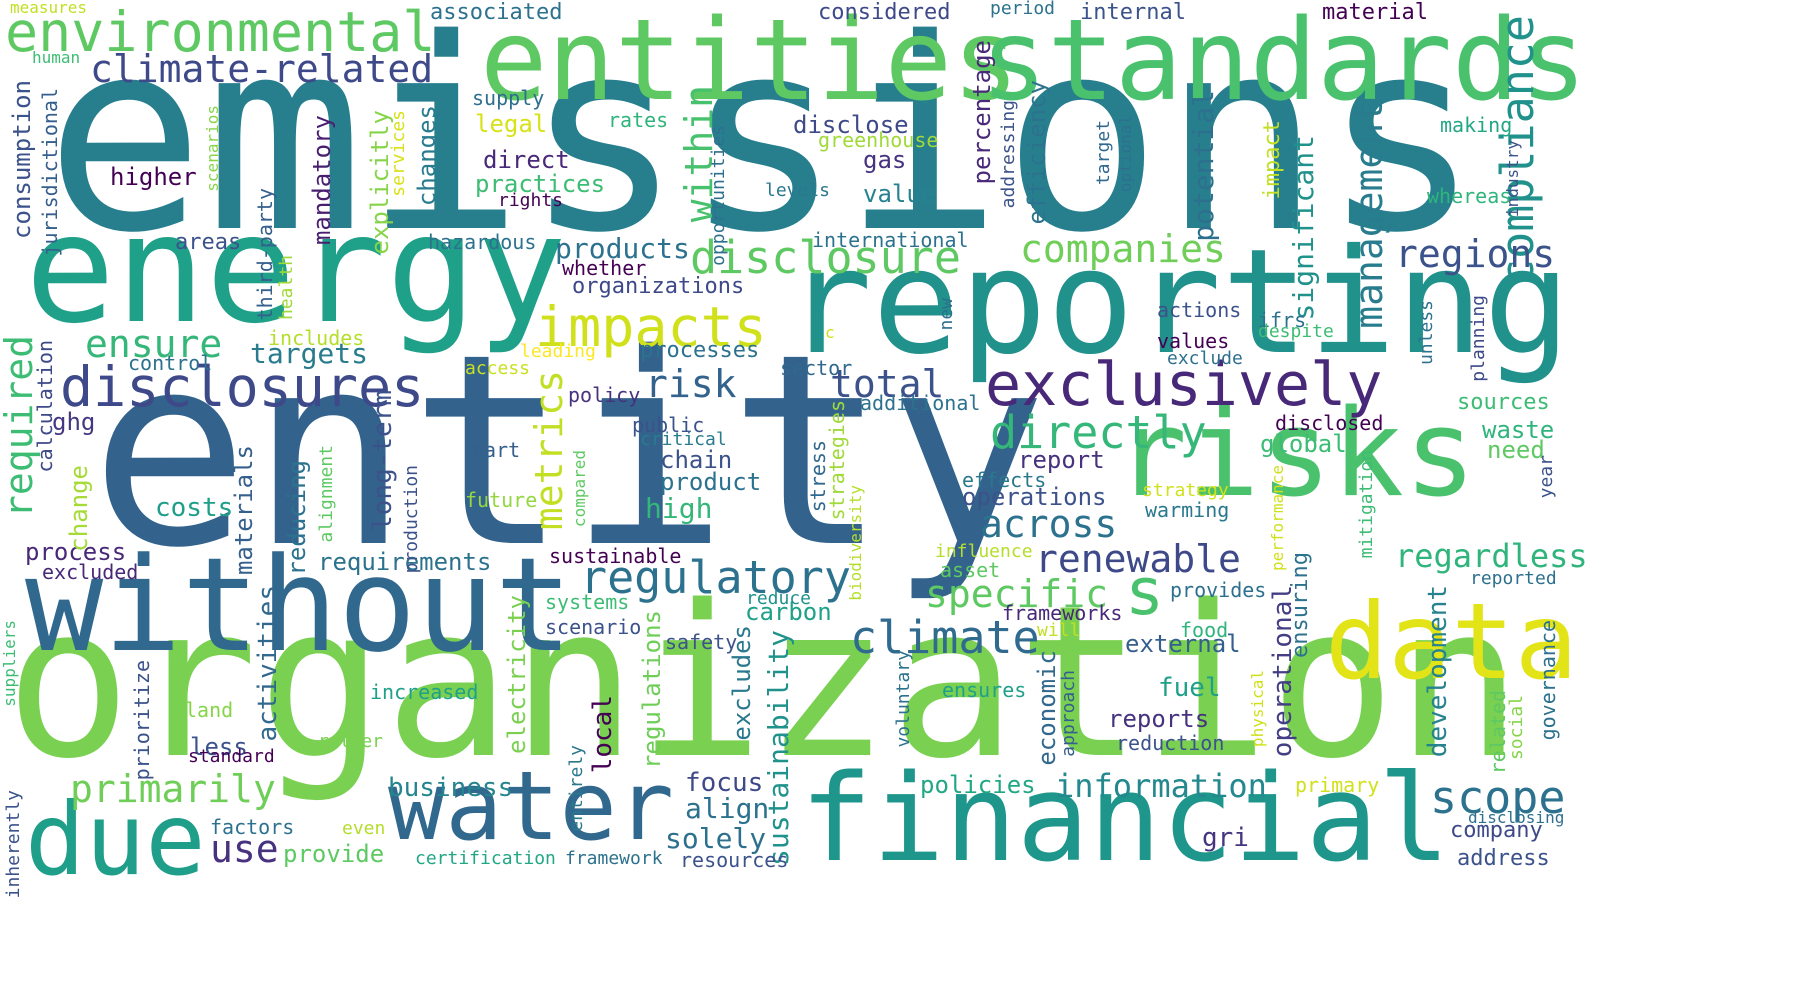 Image resolution: width=1800 pixels, height=1000 pixels. I want to click on word-whereas: whereas, so click(1469, 196).